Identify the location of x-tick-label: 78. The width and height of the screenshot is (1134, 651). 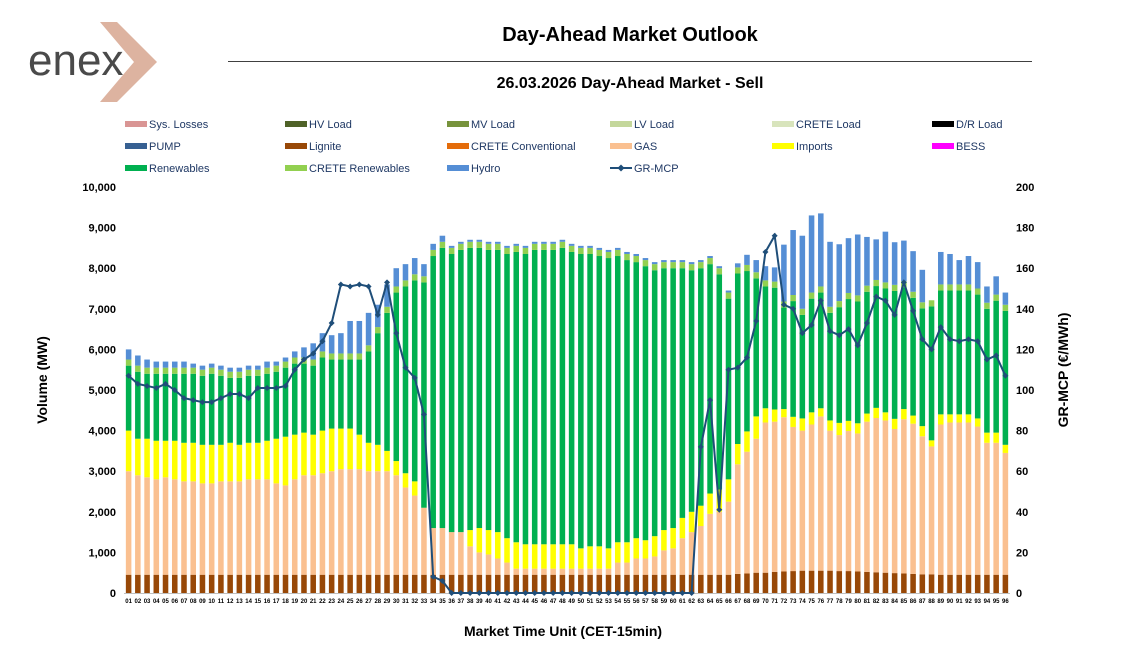
(839, 602).